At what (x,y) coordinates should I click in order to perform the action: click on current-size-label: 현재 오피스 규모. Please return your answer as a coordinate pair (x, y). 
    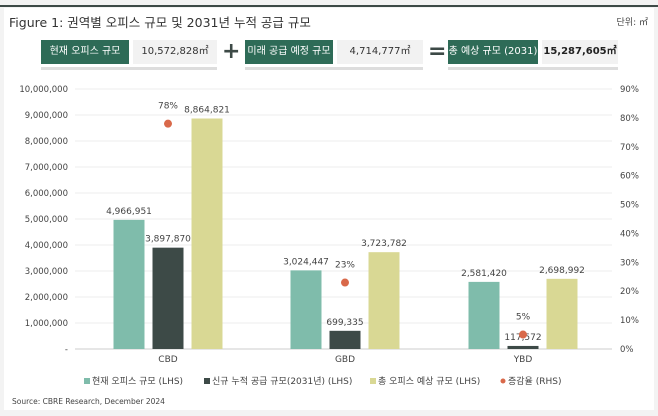
    Looking at the image, I should click on (85, 52).